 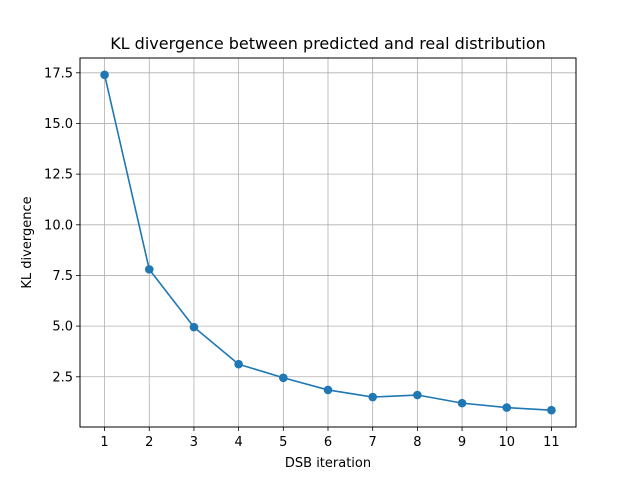 What do you see at coordinates (417, 442) in the screenshot?
I see `x-tick-label: 8` at bounding box center [417, 442].